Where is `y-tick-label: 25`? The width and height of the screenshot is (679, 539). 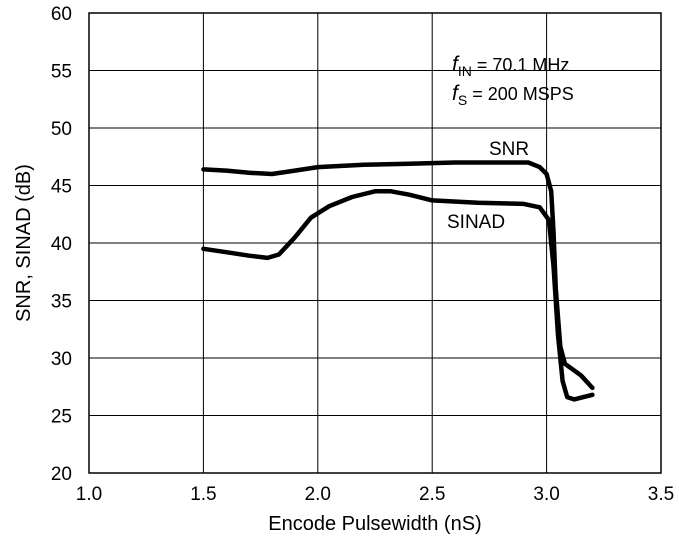
y-tick-label: 25 is located at coordinates (61, 417).